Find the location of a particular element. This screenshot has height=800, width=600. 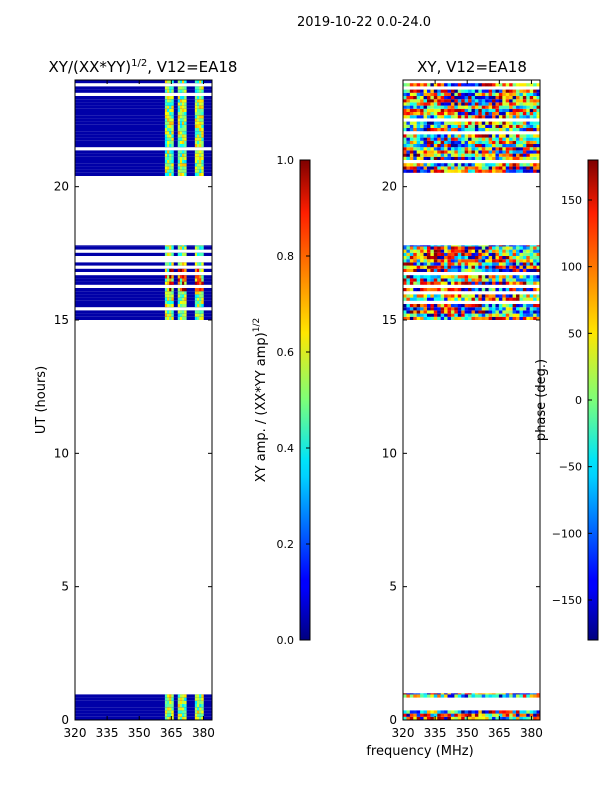

colorbar-tick-label: −150 is located at coordinates (567, 600).